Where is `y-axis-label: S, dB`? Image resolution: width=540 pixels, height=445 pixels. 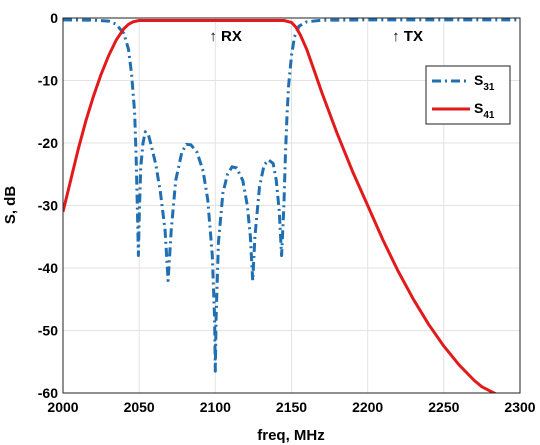 y-axis-label: S, dB is located at coordinates (10, 205).